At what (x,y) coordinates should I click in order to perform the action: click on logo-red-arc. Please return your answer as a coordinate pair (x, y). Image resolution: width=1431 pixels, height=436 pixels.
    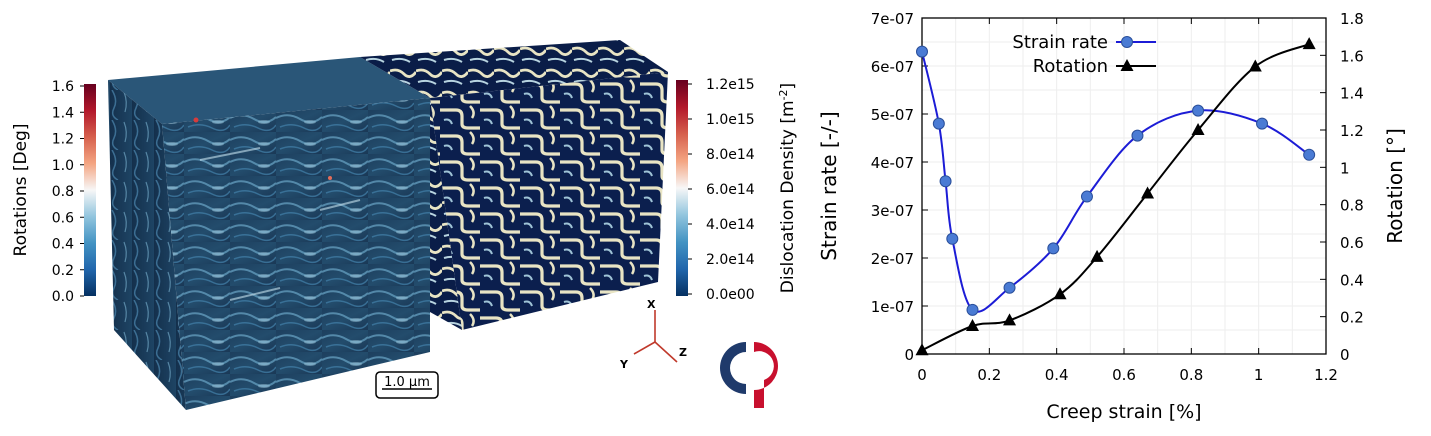
    Looking at the image, I should click on (766, 375).